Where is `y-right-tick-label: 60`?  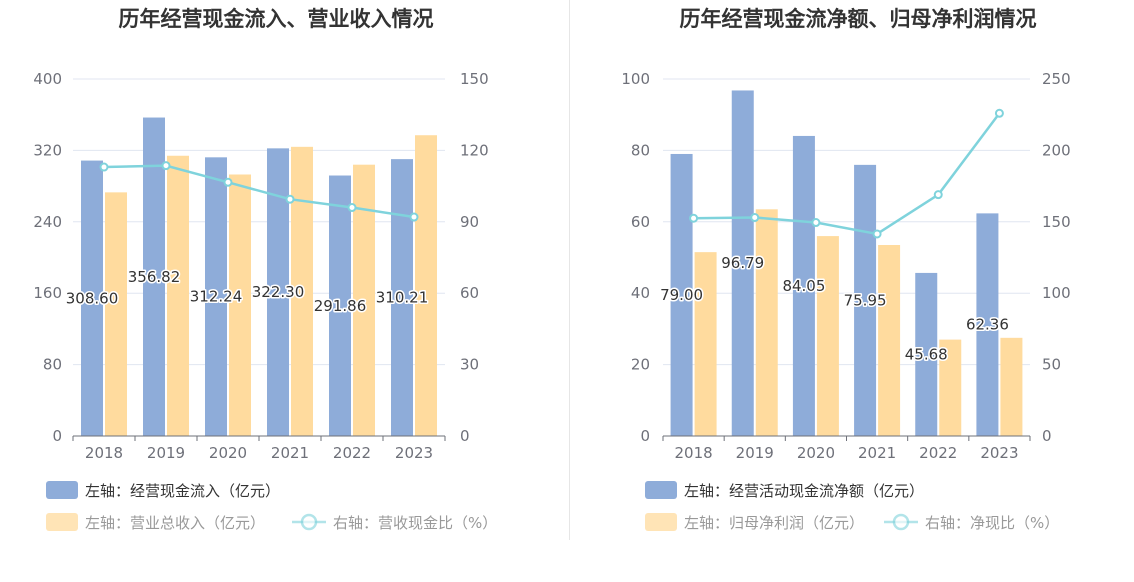
y-right-tick-label: 60 is located at coordinates (469, 293).